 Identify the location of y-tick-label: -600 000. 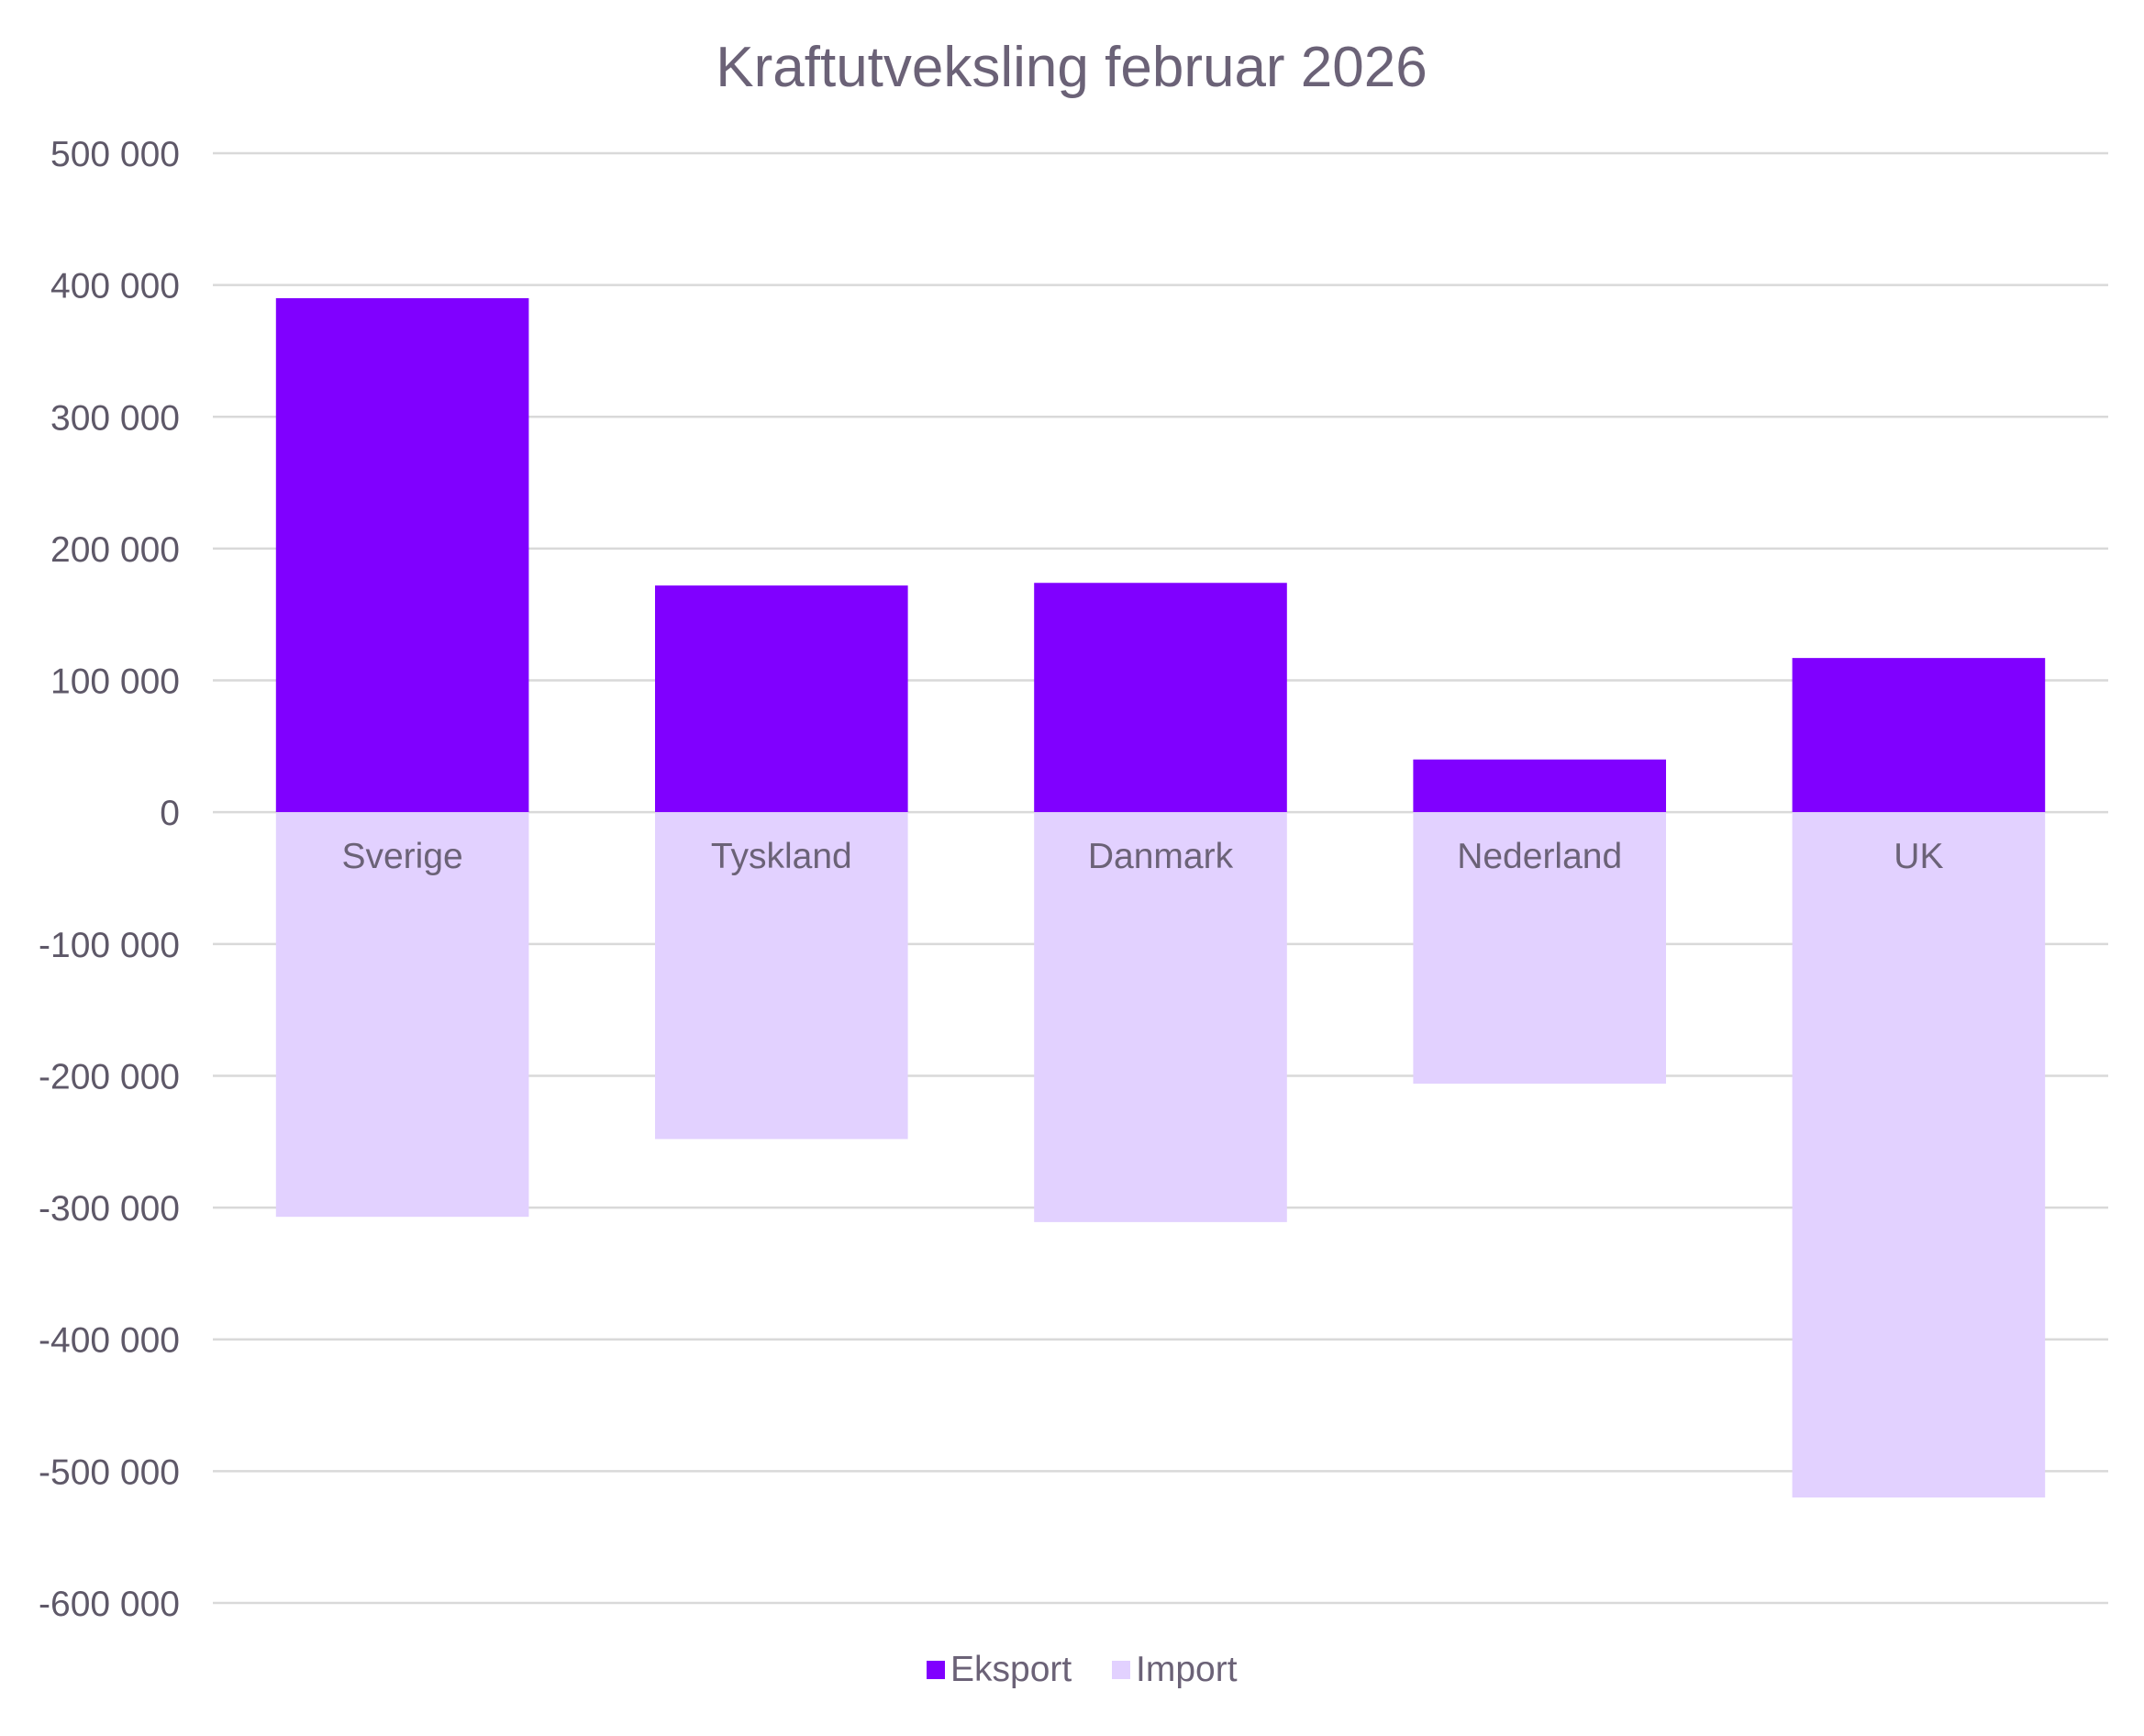
(109, 1604).